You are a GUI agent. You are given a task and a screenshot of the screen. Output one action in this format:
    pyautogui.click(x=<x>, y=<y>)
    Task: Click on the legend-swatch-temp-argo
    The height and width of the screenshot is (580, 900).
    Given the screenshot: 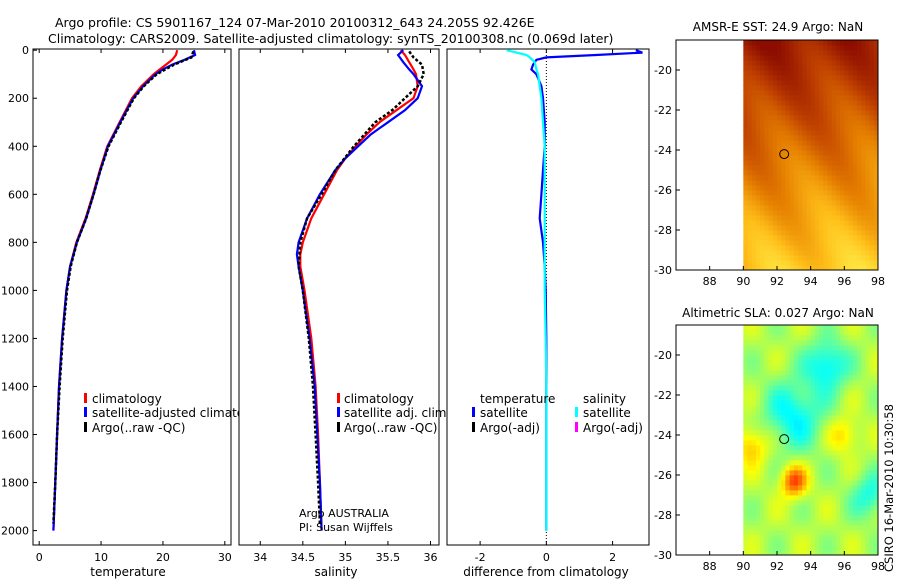 What is the action you would take?
    pyautogui.click(x=473, y=427)
    